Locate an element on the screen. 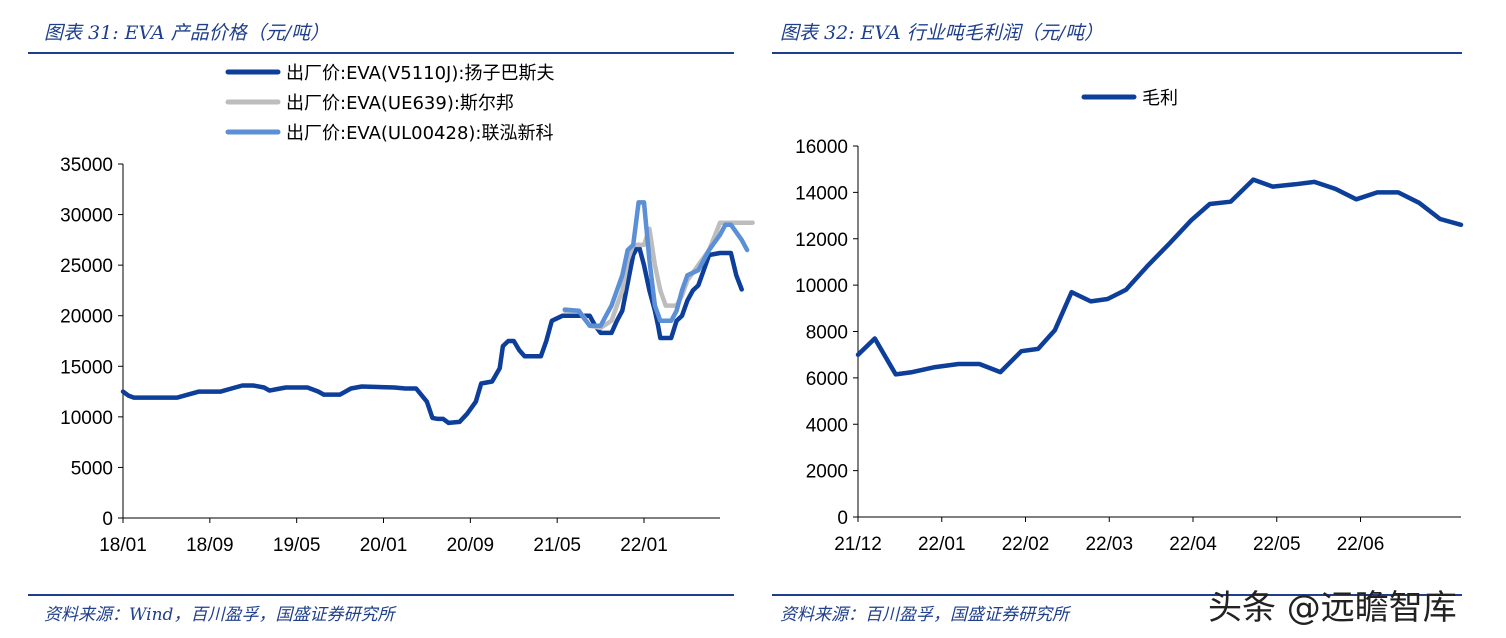 The image size is (1506, 638). chart1-x-tick-label: 20/01 is located at coordinates (384, 545).